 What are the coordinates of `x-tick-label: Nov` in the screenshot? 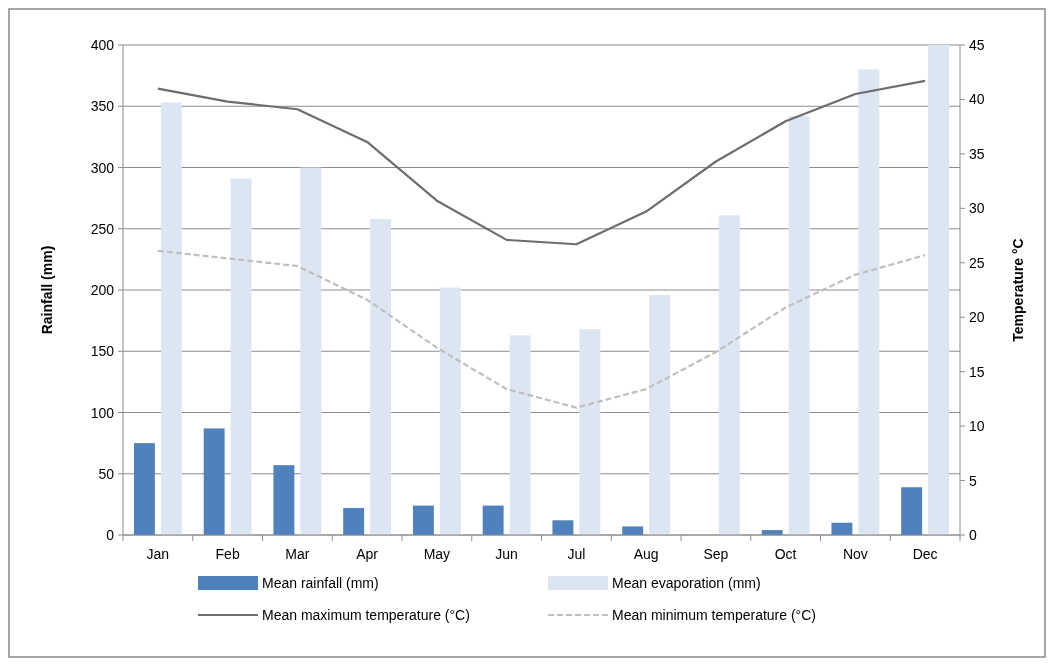 It's located at (855, 554).